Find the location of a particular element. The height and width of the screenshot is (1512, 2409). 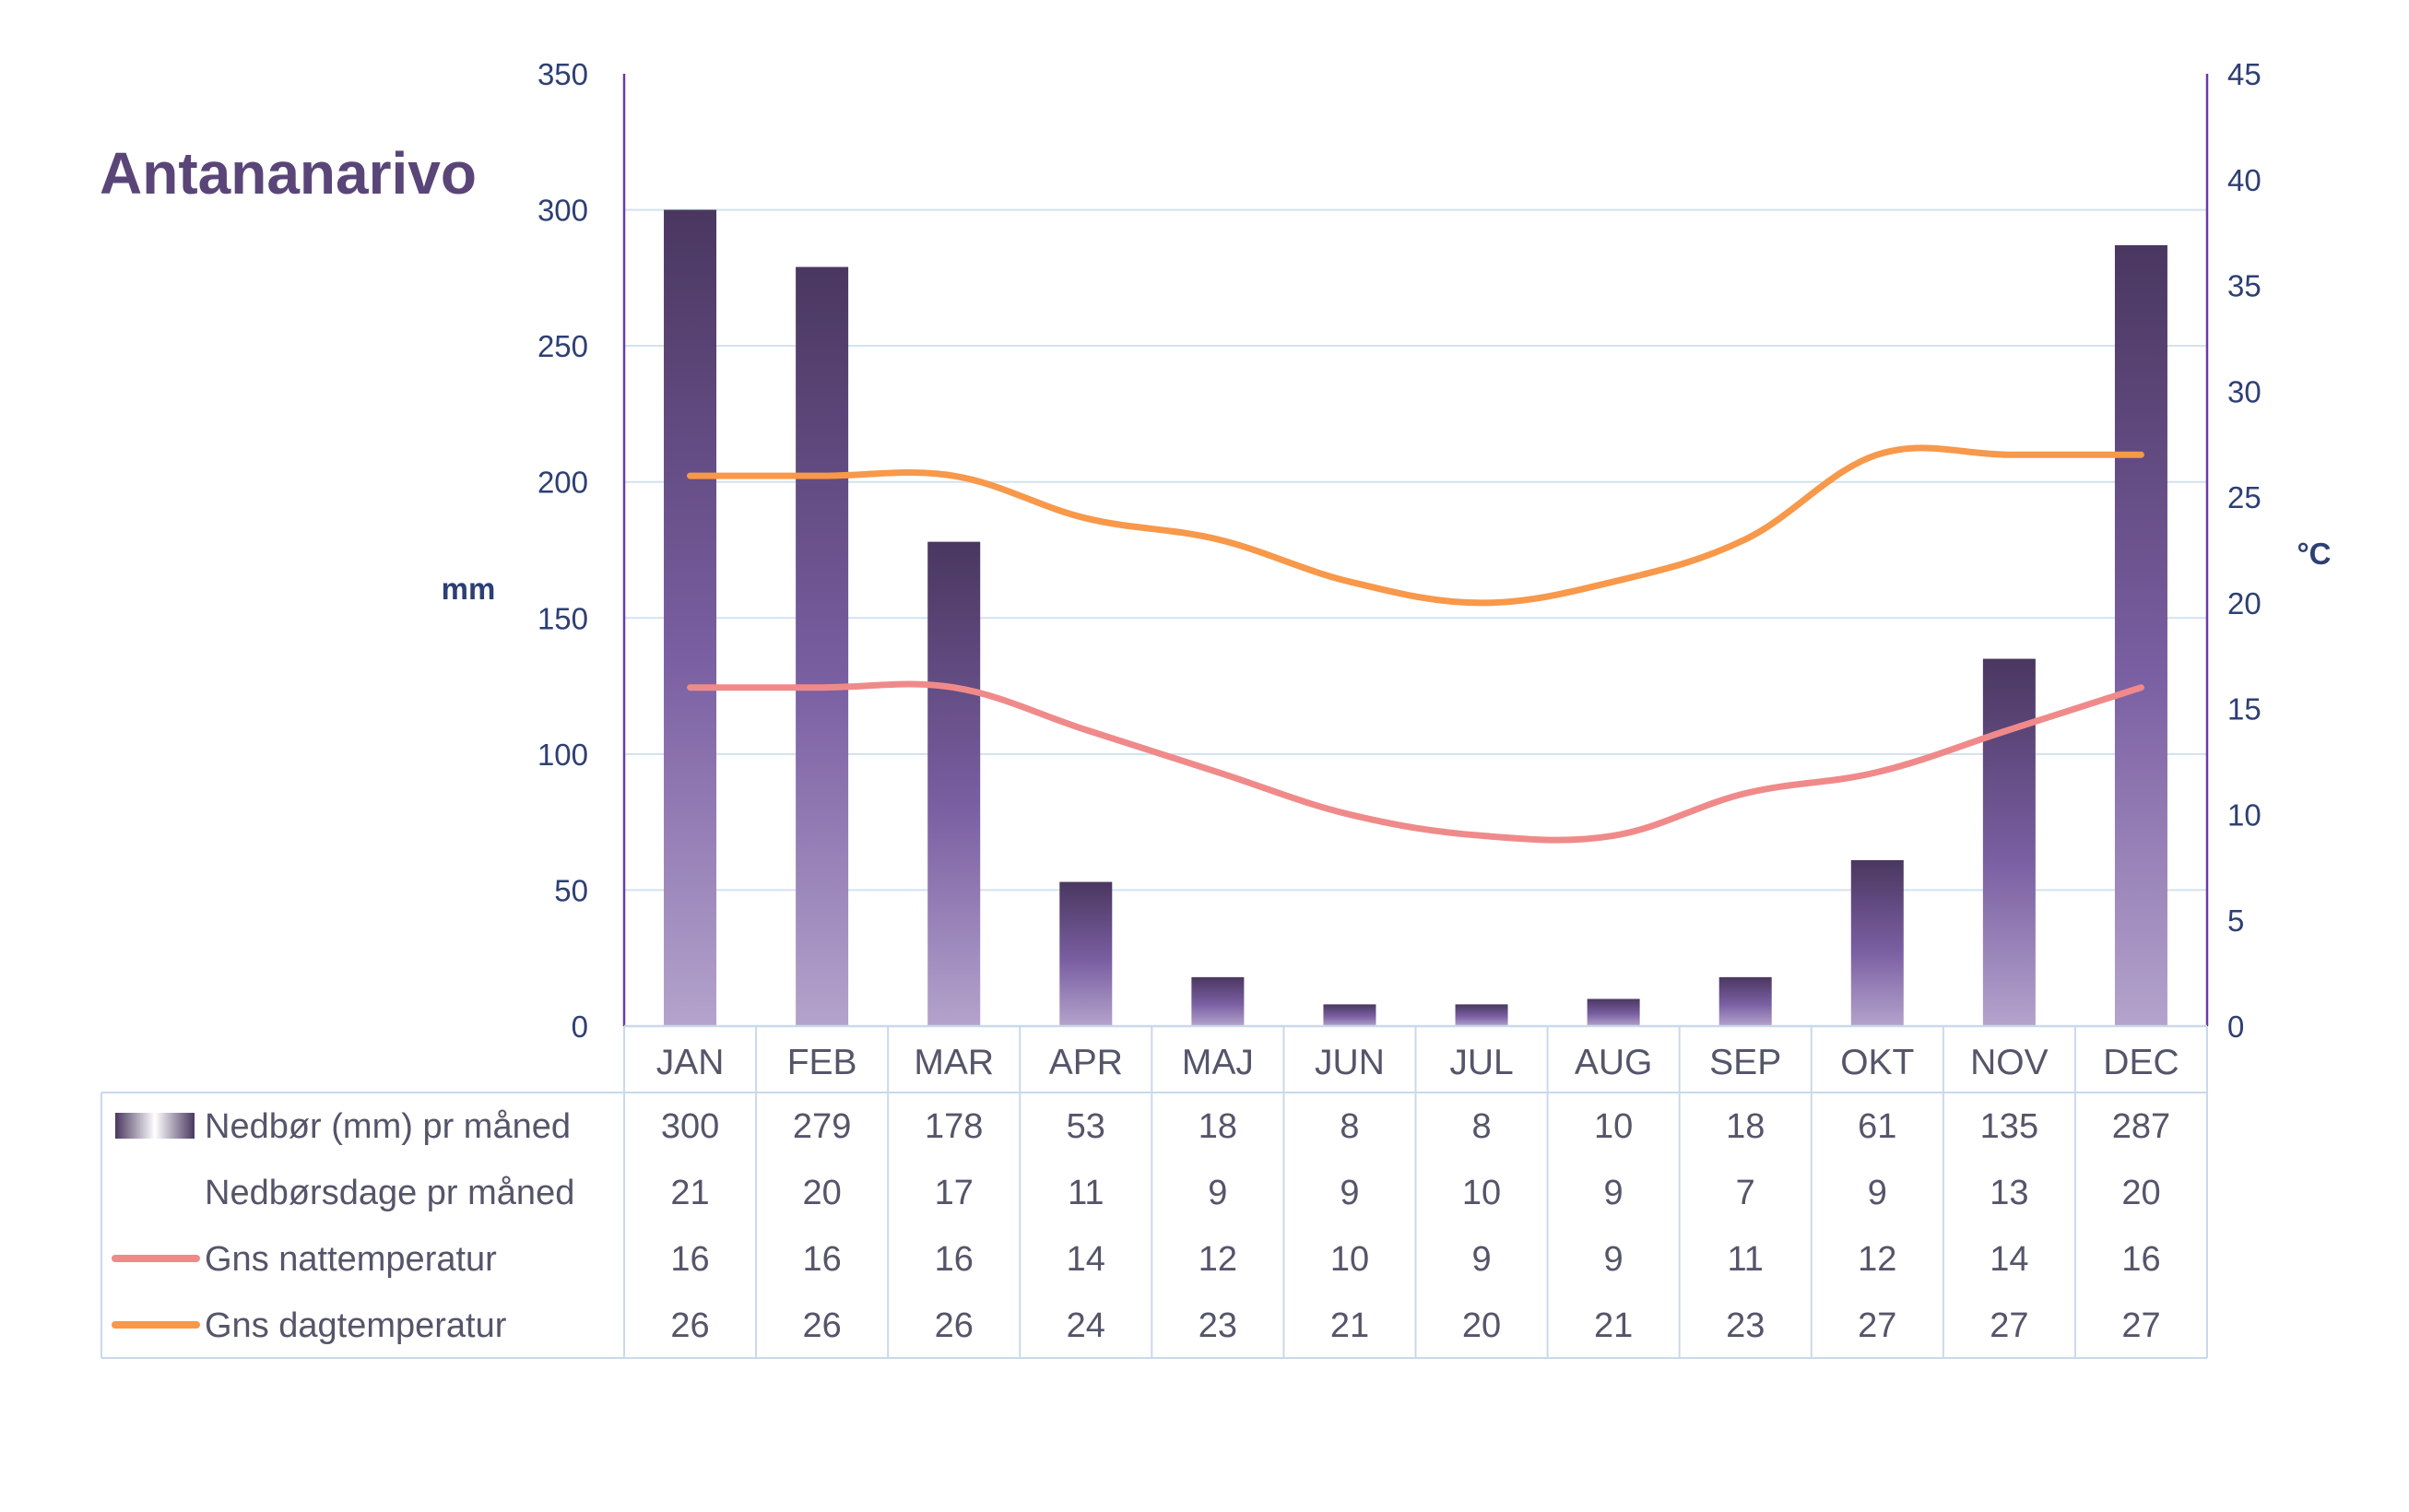

category-label: SEP is located at coordinates (1745, 1063).